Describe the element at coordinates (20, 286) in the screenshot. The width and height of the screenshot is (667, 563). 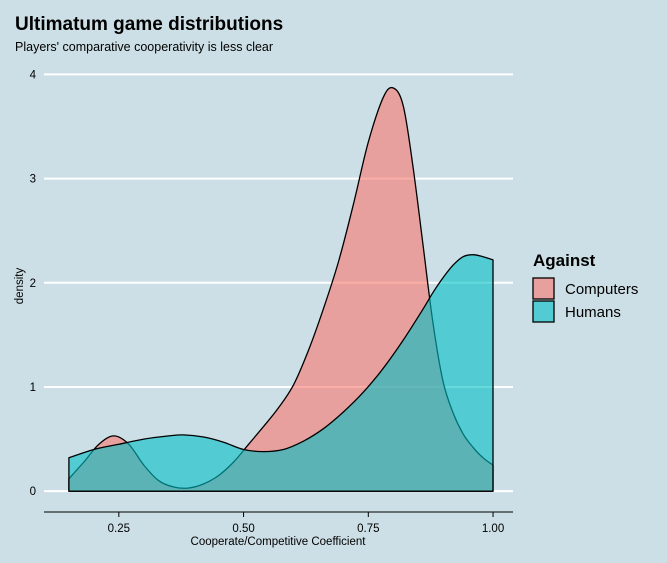
I see `y-axis-title: density` at that location.